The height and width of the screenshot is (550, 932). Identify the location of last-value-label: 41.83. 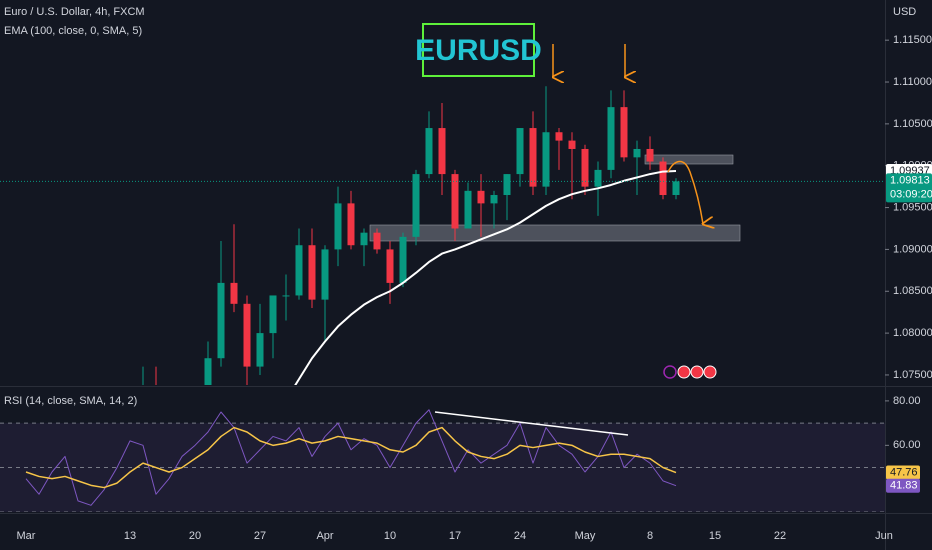
(904, 486).